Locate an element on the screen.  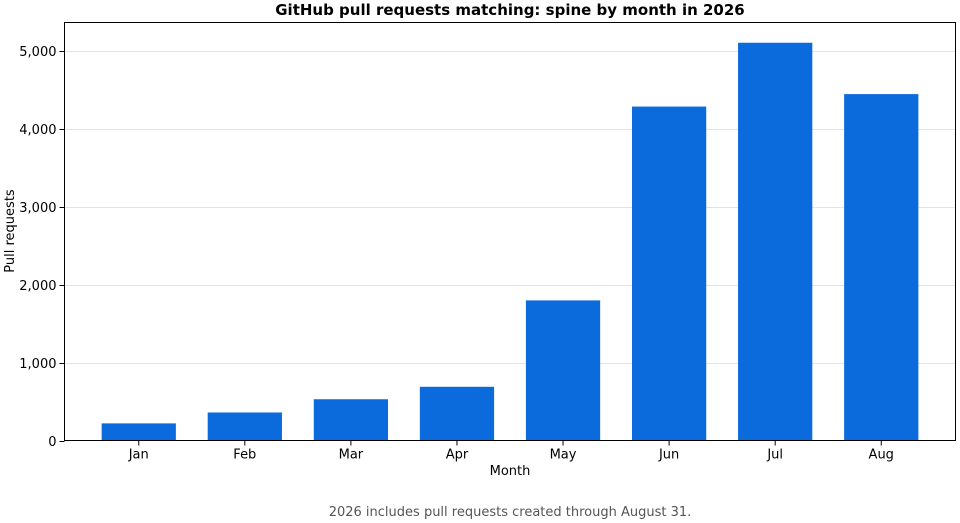
bar-jun is located at coordinates (669, 273).